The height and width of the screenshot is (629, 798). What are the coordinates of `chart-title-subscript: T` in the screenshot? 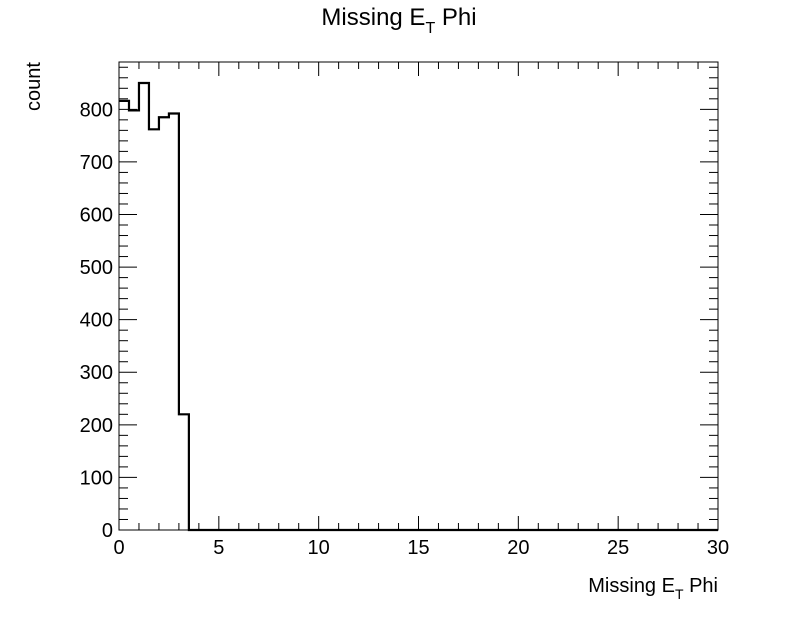 It's located at (430, 28).